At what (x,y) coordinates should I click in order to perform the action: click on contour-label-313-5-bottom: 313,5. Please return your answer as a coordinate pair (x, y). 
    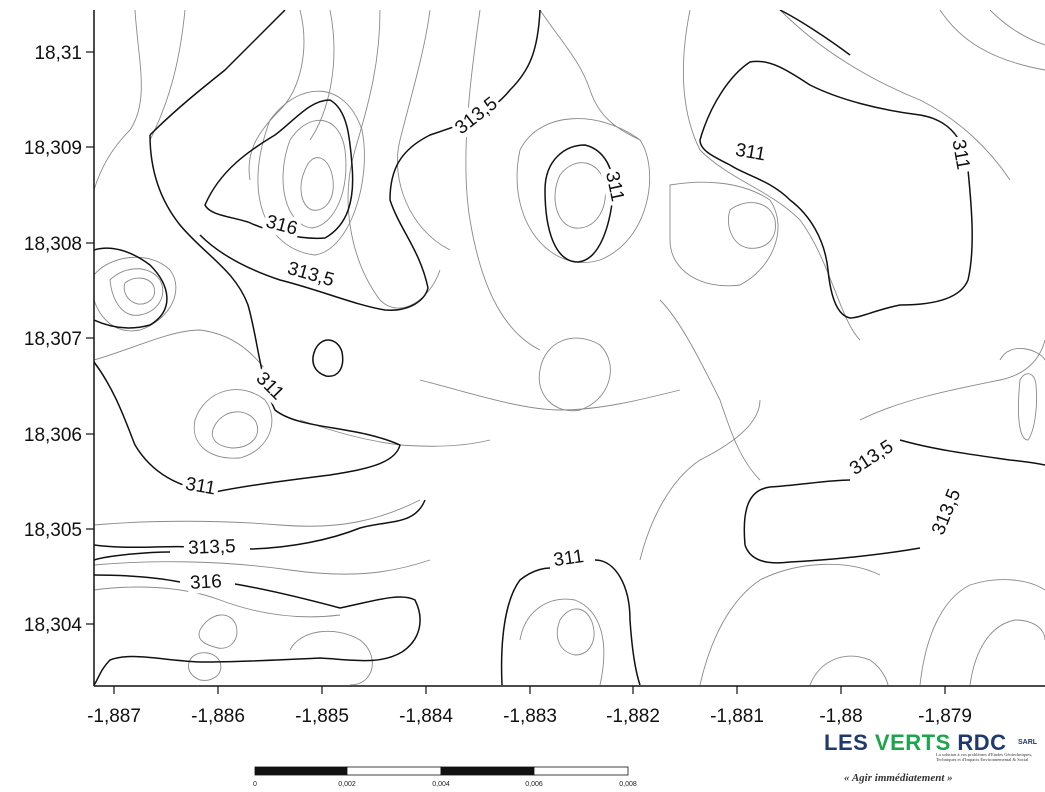
    Looking at the image, I should click on (212, 547).